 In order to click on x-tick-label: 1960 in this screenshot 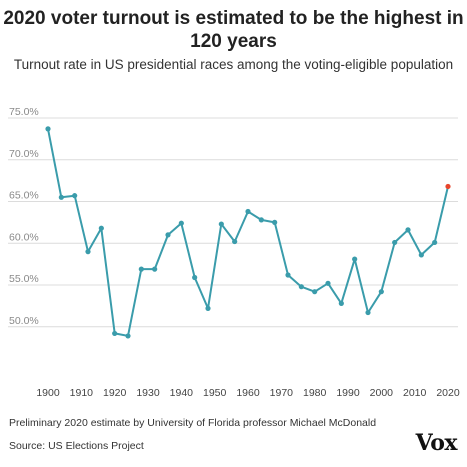, I will do `click(248, 393)`.